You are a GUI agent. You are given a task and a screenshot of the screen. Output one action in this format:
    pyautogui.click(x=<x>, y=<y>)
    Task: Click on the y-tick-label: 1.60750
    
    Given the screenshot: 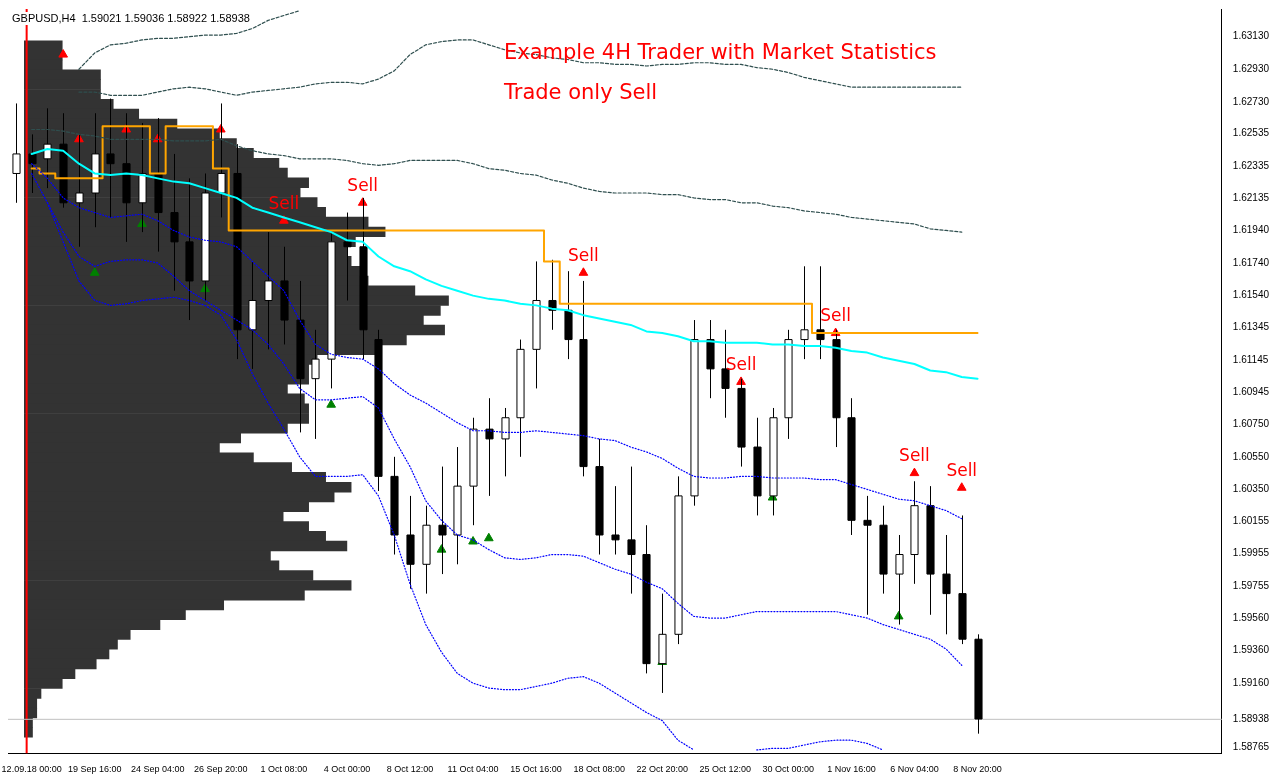 What is the action you would take?
    pyautogui.click(x=1251, y=423)
    